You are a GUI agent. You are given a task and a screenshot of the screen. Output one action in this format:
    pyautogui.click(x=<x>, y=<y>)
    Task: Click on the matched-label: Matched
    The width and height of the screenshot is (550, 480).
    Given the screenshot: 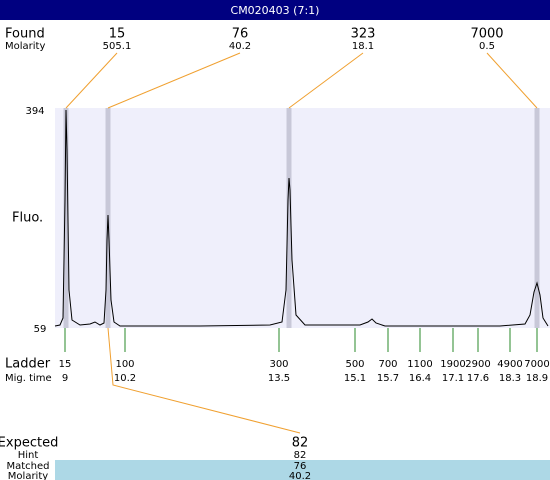 What is the action you would take?
    pyautogui.click(x=27, y=466)
    